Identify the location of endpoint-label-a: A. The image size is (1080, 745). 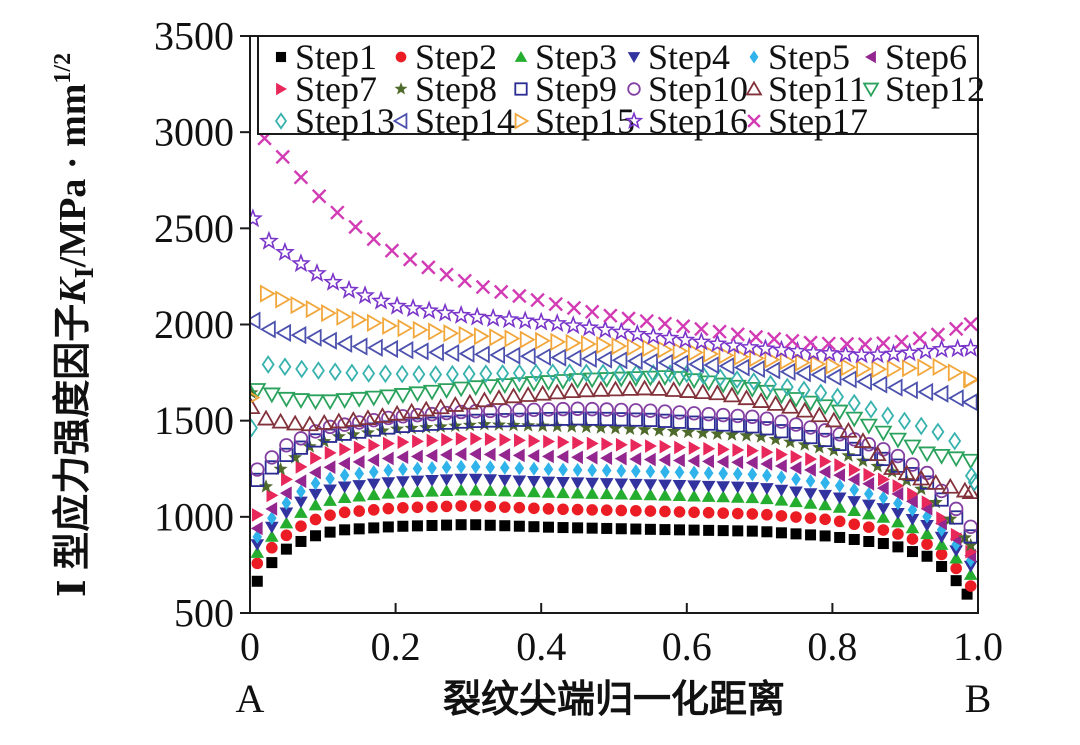
(250, 698).